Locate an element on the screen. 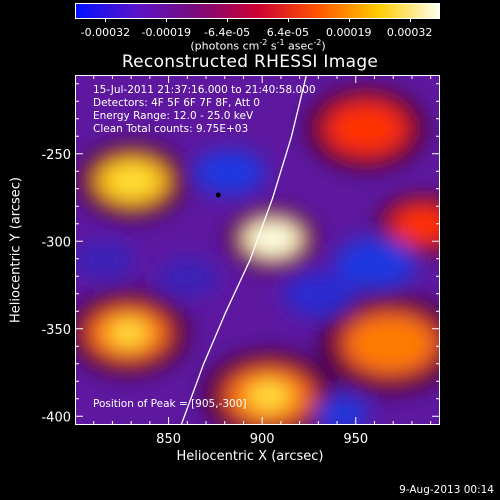 This screenshot has height=500, width=500. y-tick-label: -300 is located at coordinates (56, 242).